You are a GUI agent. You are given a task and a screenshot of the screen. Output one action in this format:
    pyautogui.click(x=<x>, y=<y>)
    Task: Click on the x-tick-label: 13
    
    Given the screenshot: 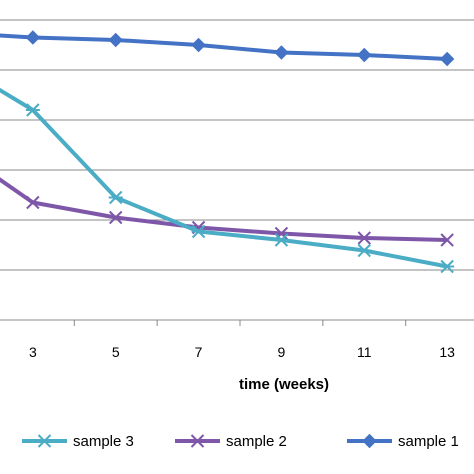 What is the action you would take?
    pyautogui.click(x=447, y=352)
    